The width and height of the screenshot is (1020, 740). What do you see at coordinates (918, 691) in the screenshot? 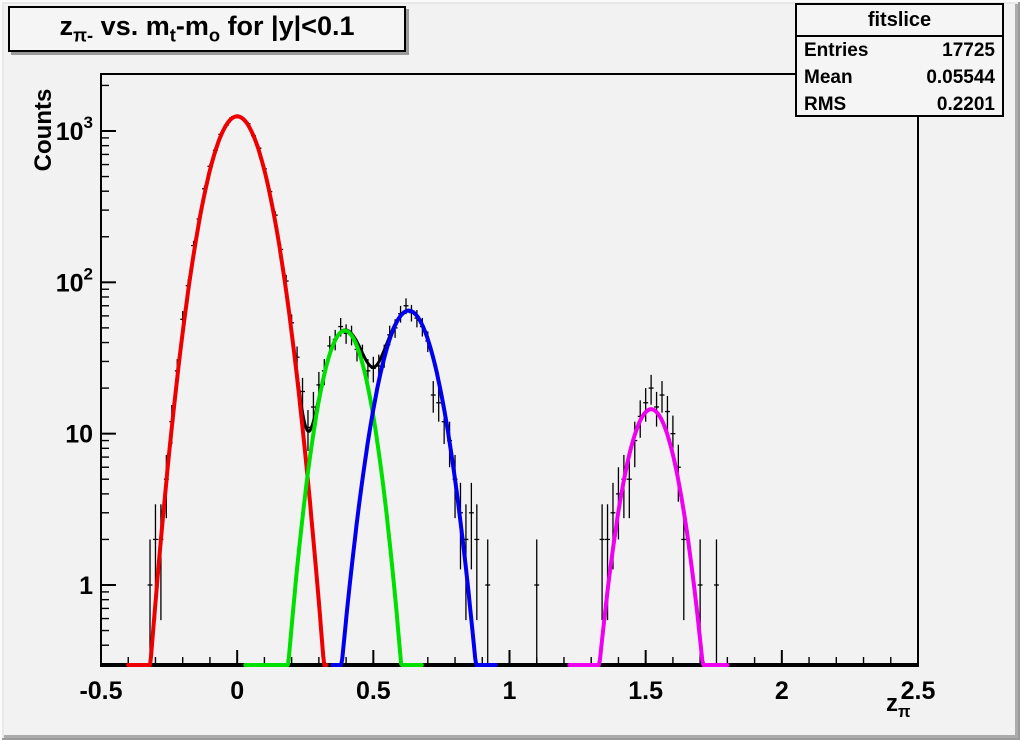
I see `svg-text: 2.5` at bounding box center [918, 691].